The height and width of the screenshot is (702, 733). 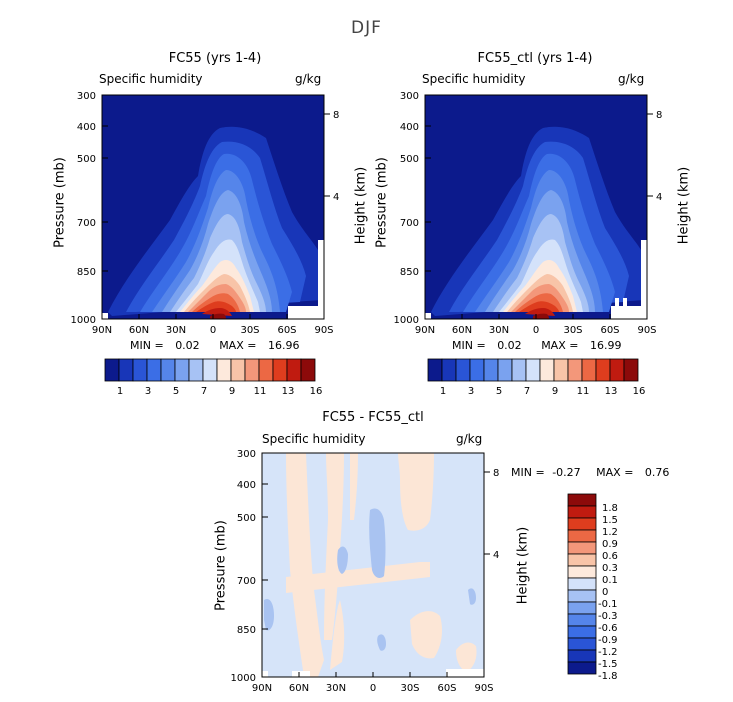 What do you see at coordinates (608, 604) in the screenshot?
I see `panel3-colorbar-label: -0.1` at bounding box center [608, 604].